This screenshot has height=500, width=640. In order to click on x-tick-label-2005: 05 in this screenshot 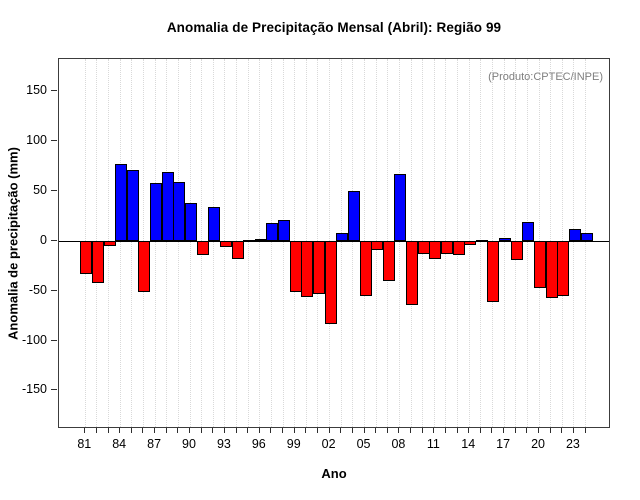, I will do `click(363, 444)`.